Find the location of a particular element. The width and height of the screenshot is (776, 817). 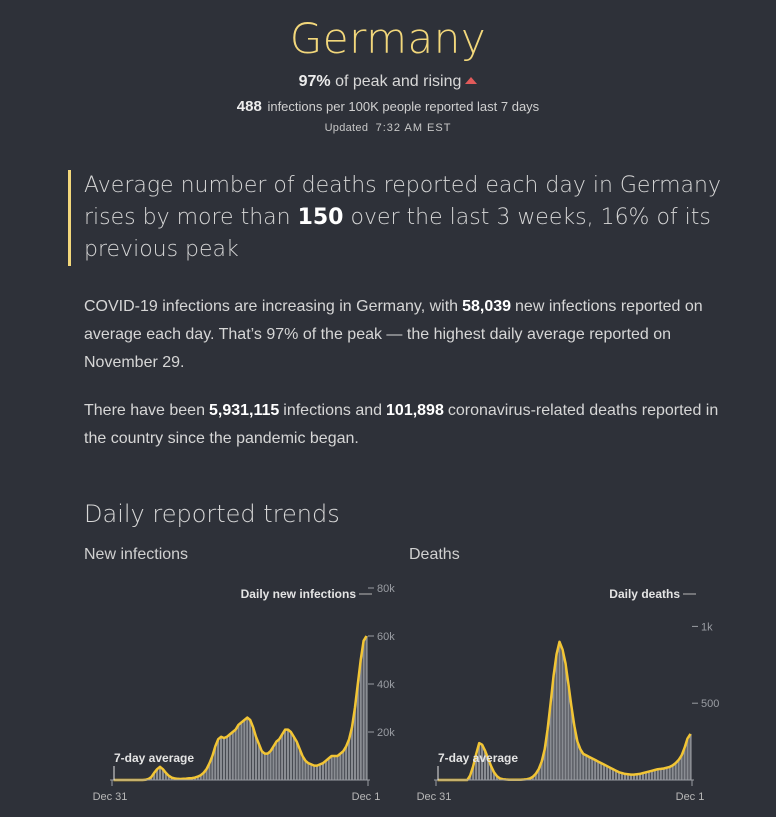

para2-text-1: There have been is located at coordinates (144, 410).